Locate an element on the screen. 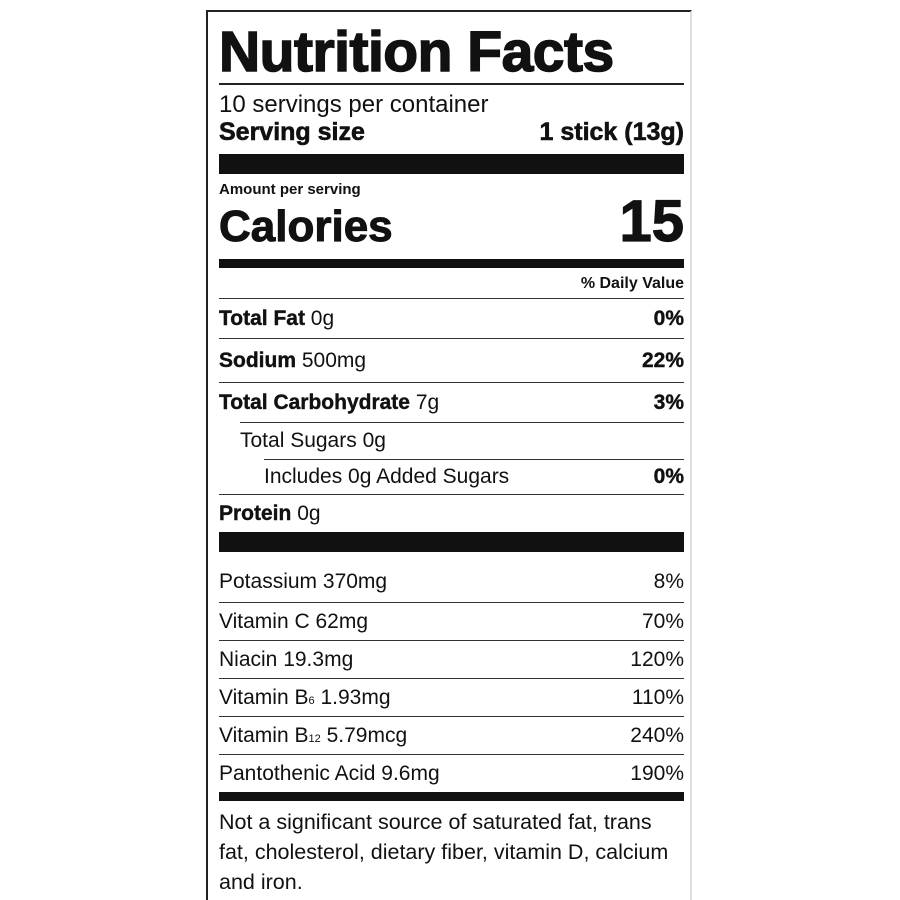 The image size is (900, 900). nutrient-row-added-sugars: Includes 0g Added Sugars 0% is located at coordinates (474, 476).